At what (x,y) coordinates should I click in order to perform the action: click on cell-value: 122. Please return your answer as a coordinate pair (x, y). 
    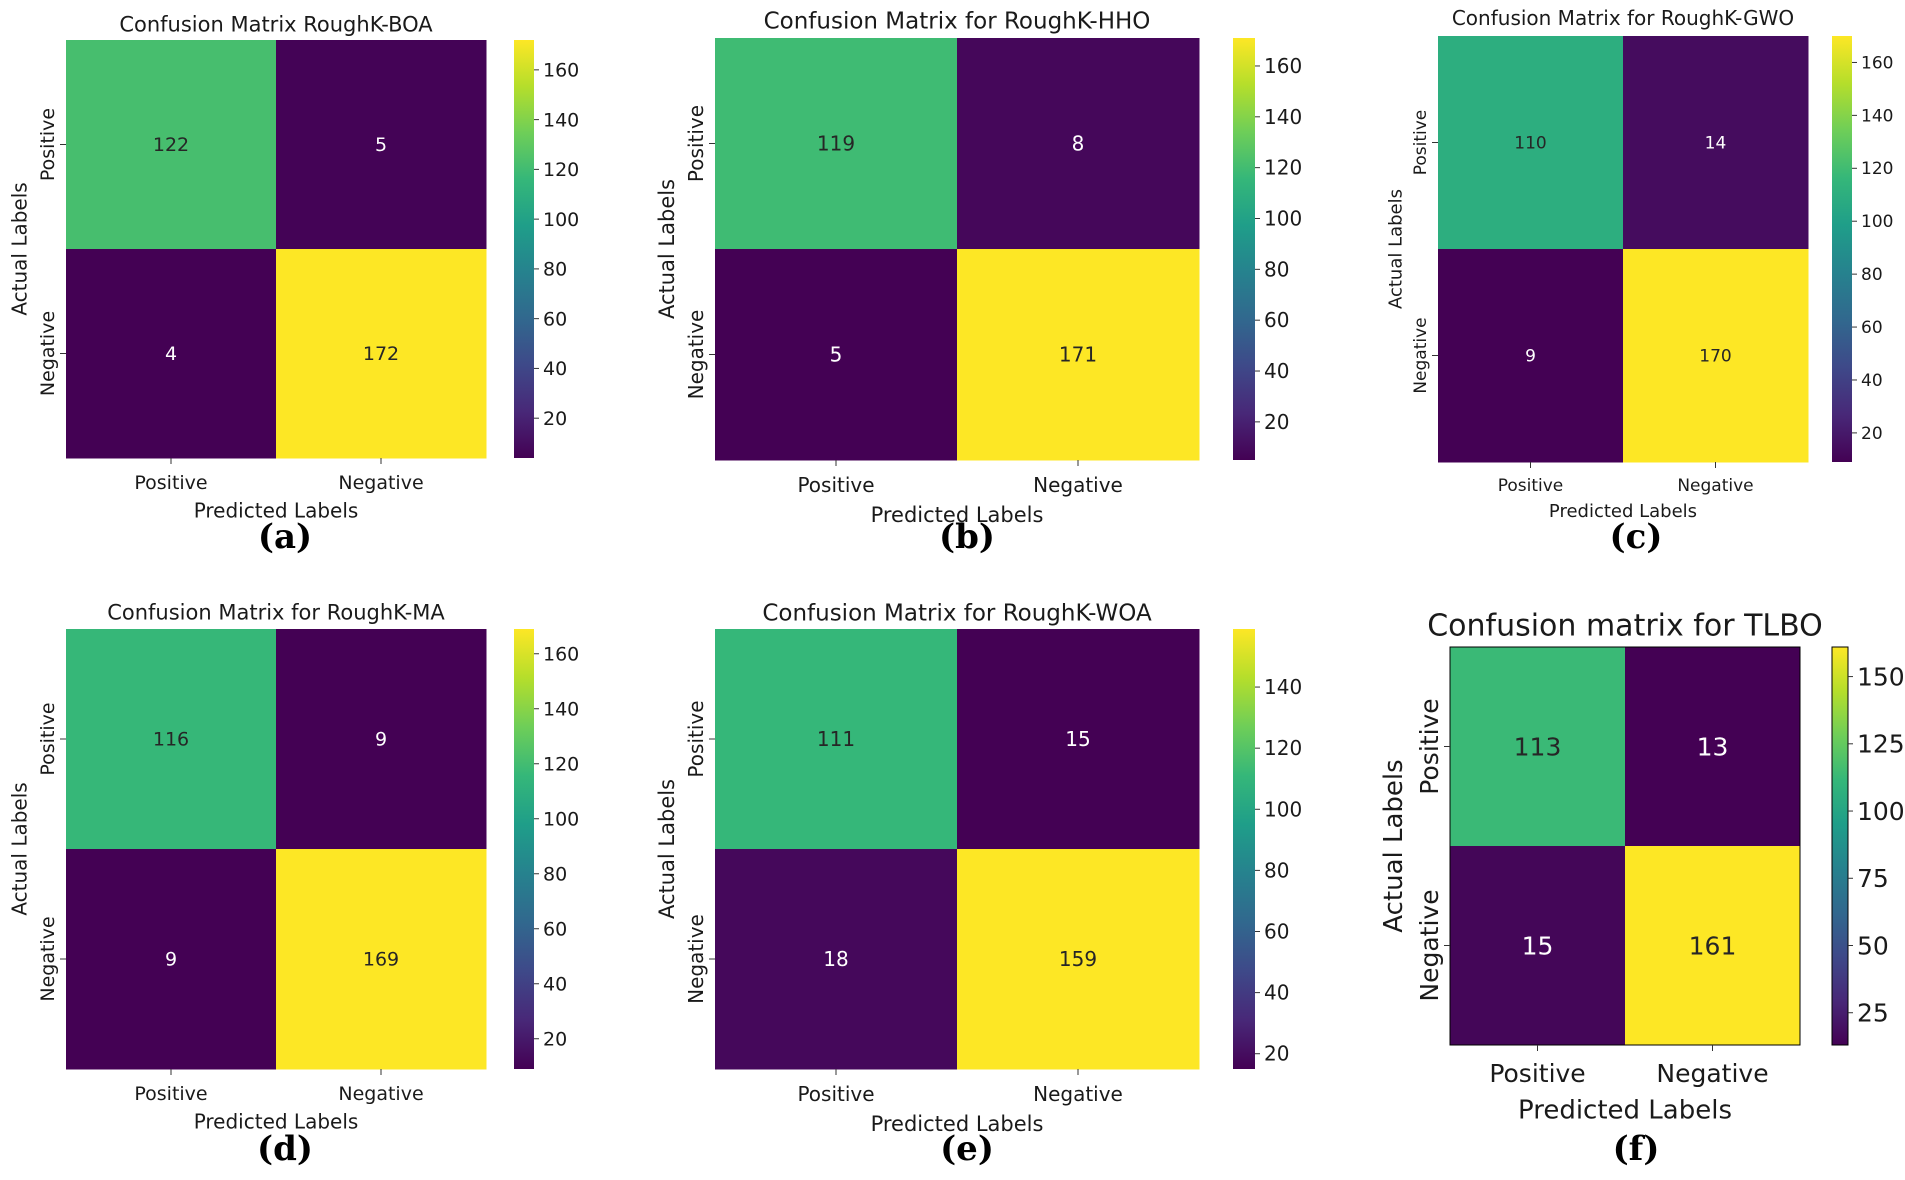
    Looking at the image, I should click on (171, 145).